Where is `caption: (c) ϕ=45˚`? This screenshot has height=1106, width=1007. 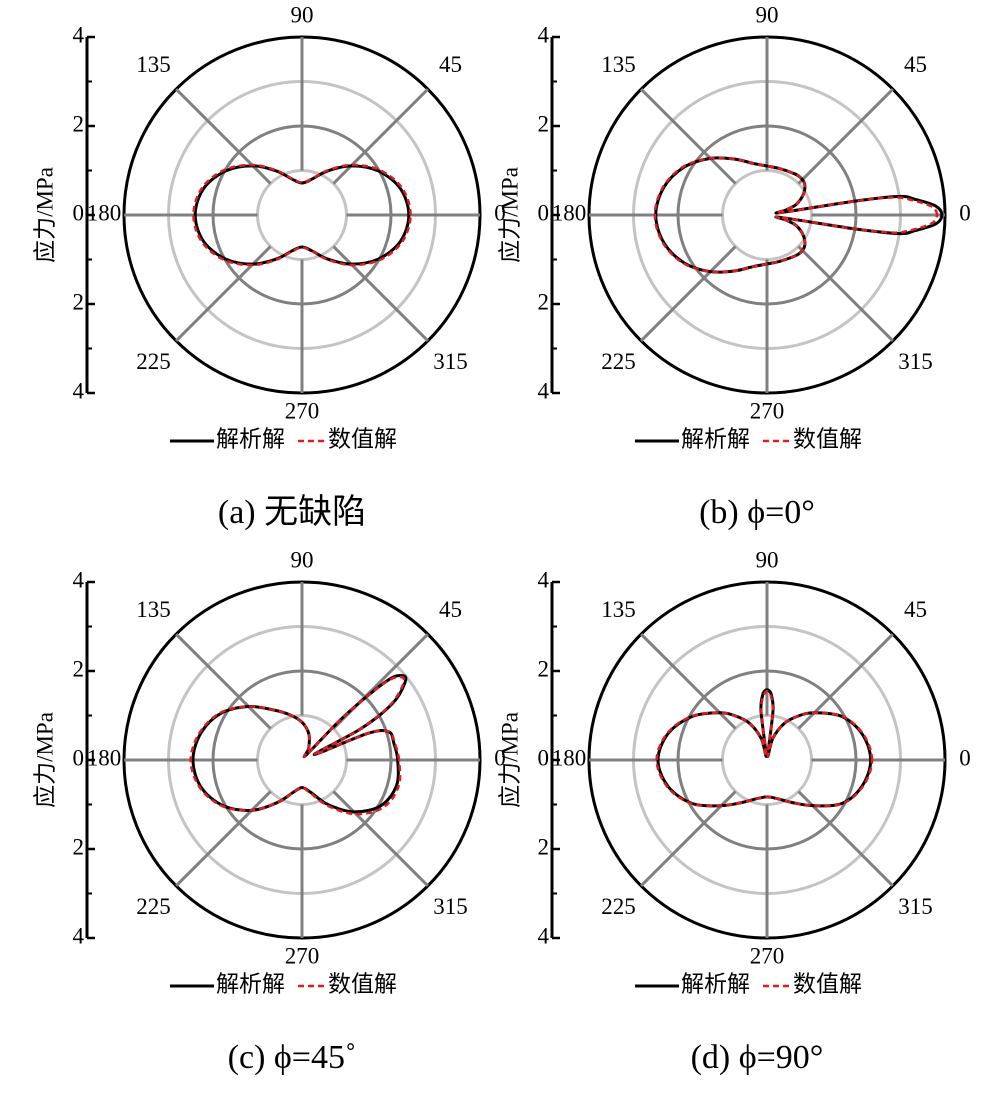 caption: (c) ϕ=45˚ is located at coordinates (292, 1057).